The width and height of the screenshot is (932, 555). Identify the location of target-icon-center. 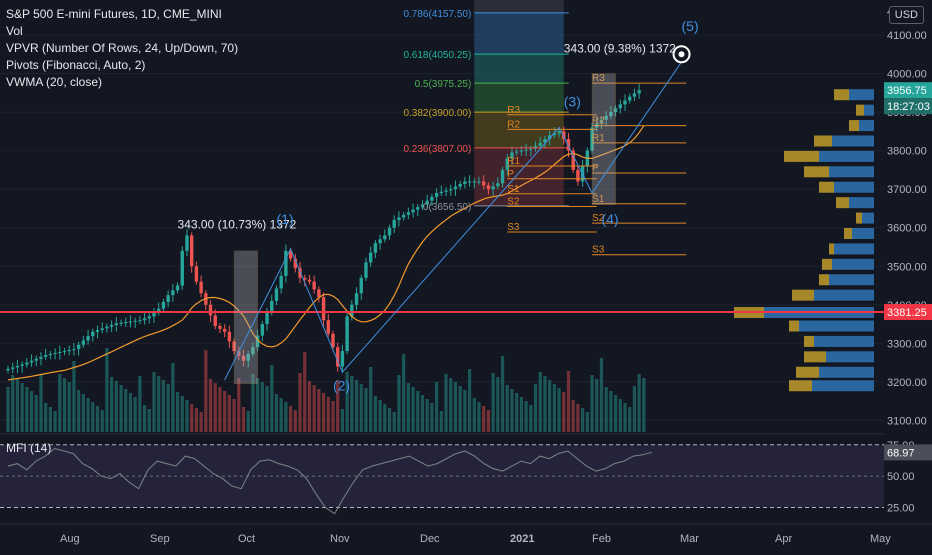
(681, 54).